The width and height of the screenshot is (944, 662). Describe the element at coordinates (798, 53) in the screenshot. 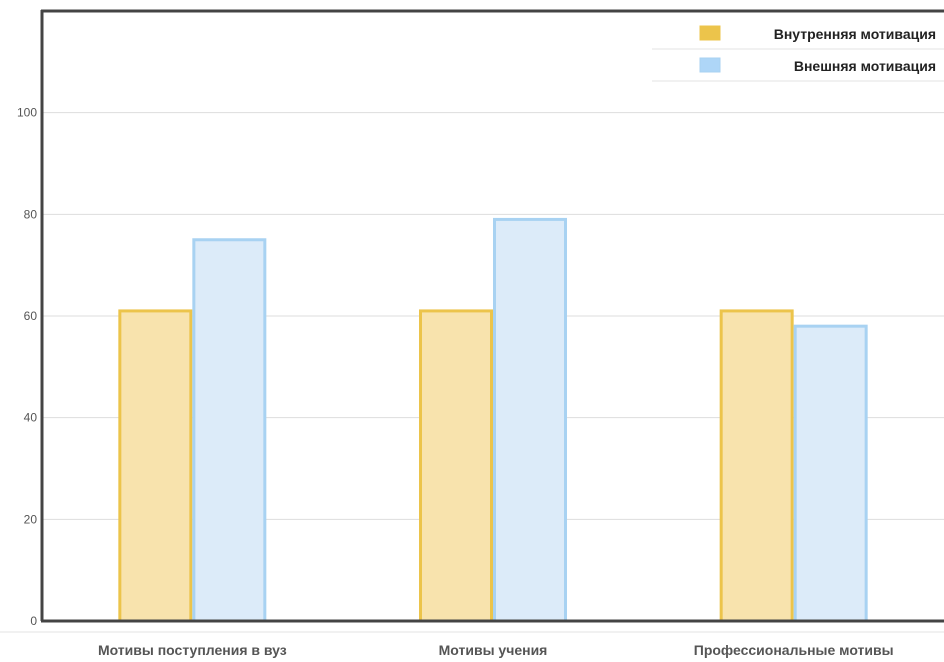

I see `legend: Внутренняя мотивация Внешняя мотивация` at that location.